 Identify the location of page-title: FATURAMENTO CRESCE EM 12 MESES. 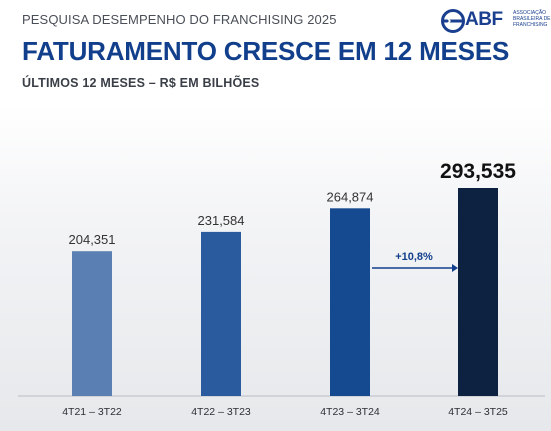
(266, 51).